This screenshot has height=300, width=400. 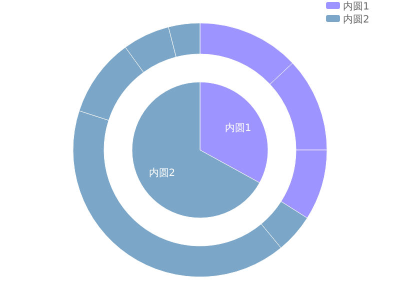 I want to click on legend-label: 内圆1, so click(x=356, y=6).